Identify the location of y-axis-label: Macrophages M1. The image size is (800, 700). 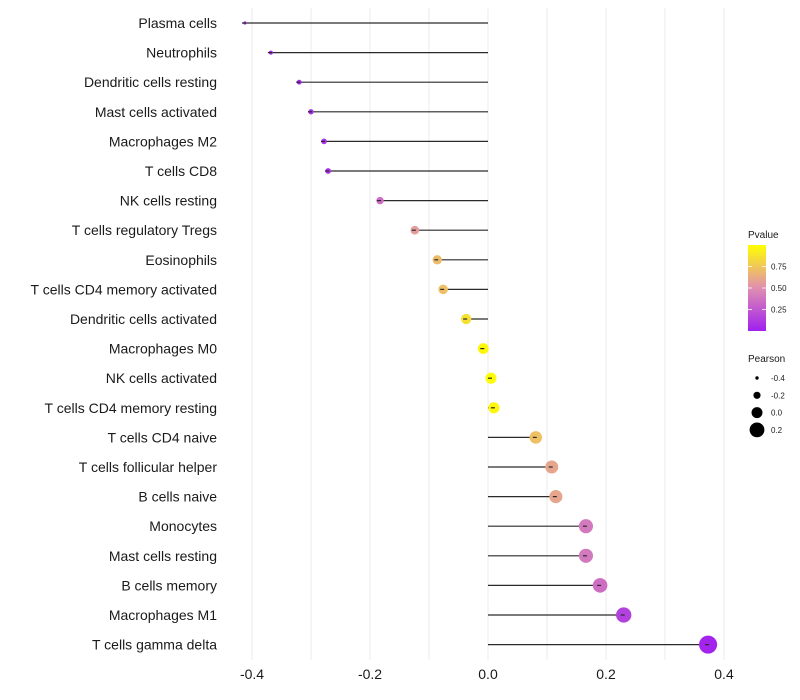
(163, 615).